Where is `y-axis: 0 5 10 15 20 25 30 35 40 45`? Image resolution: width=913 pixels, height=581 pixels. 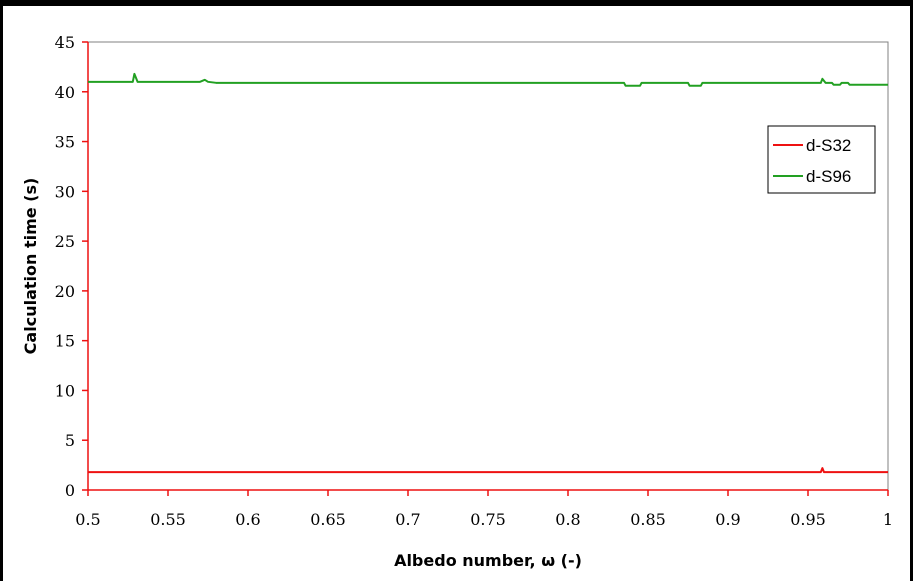 y-axis: 0 5 10 15 20 25 30 35 40 45 is located at coordinates (72, 266).